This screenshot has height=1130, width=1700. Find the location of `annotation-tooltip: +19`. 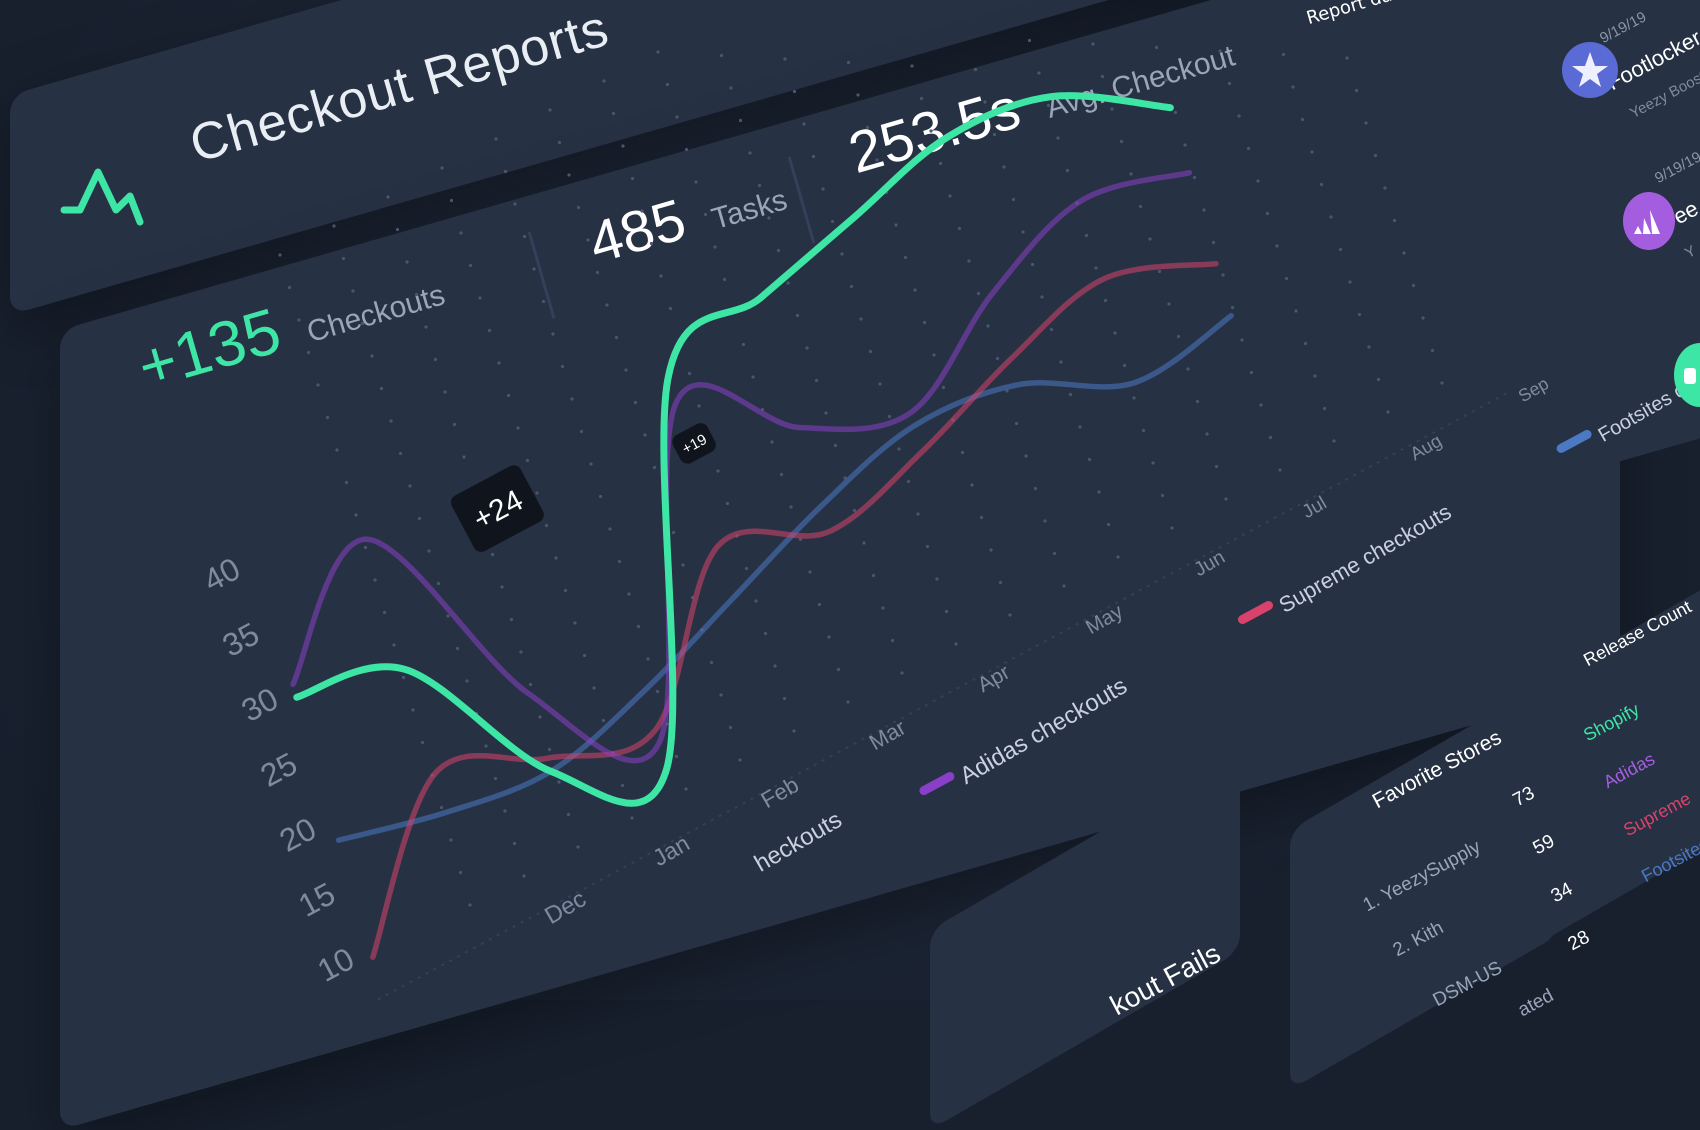

annotation-tooltip: +19 is located at coordinates (694, 443).